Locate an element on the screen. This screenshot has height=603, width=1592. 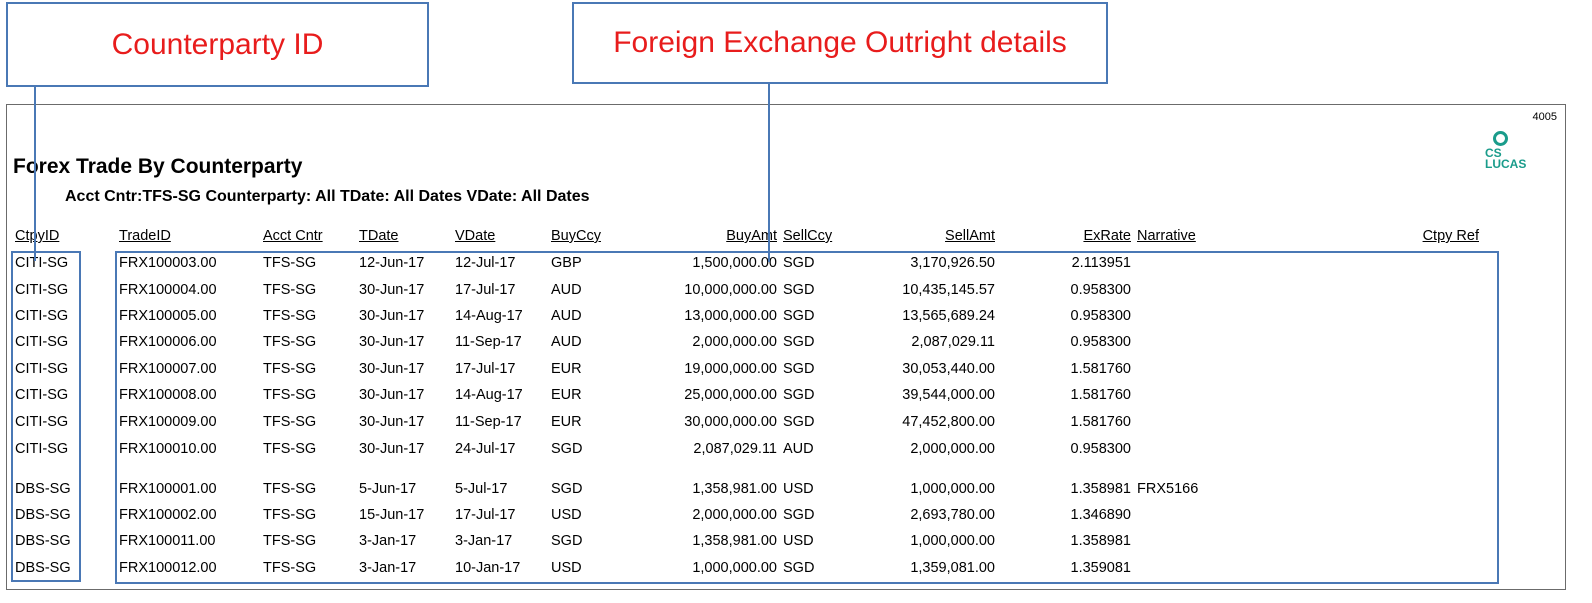
cell-exrate: 1.359081 is located at coordinates (1100, 568).